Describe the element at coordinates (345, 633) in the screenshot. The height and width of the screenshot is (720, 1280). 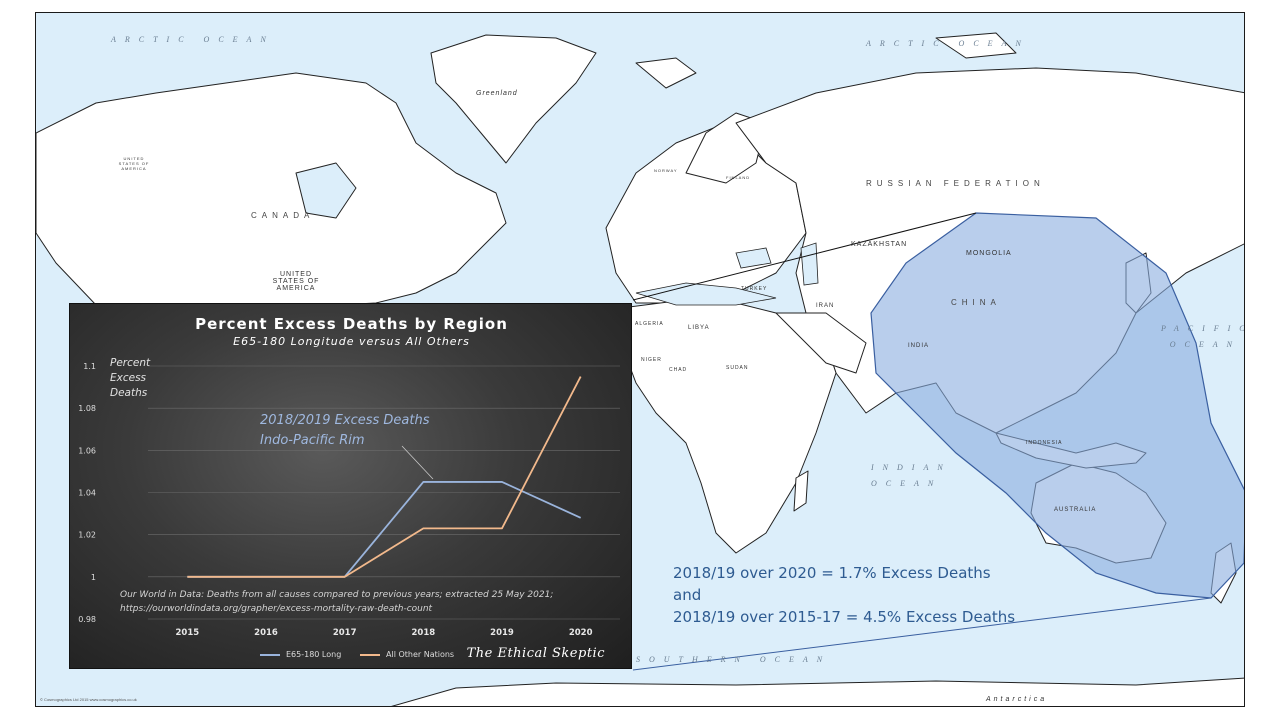
I see `x-tick-label: 2017` at that location.